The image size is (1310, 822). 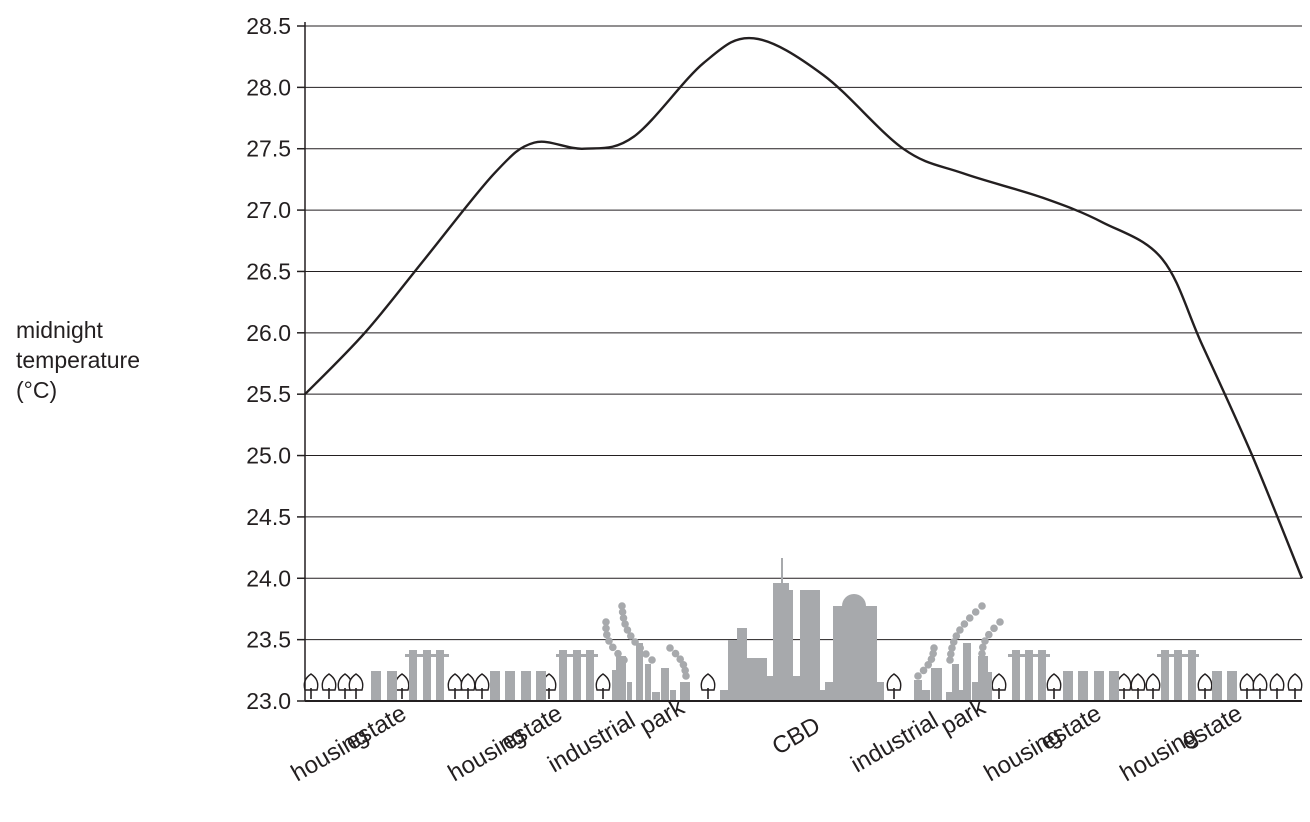 What do you see at coordinates (854, 600) in the screenshot?
I see `dome` at bounding box center [854, 600].